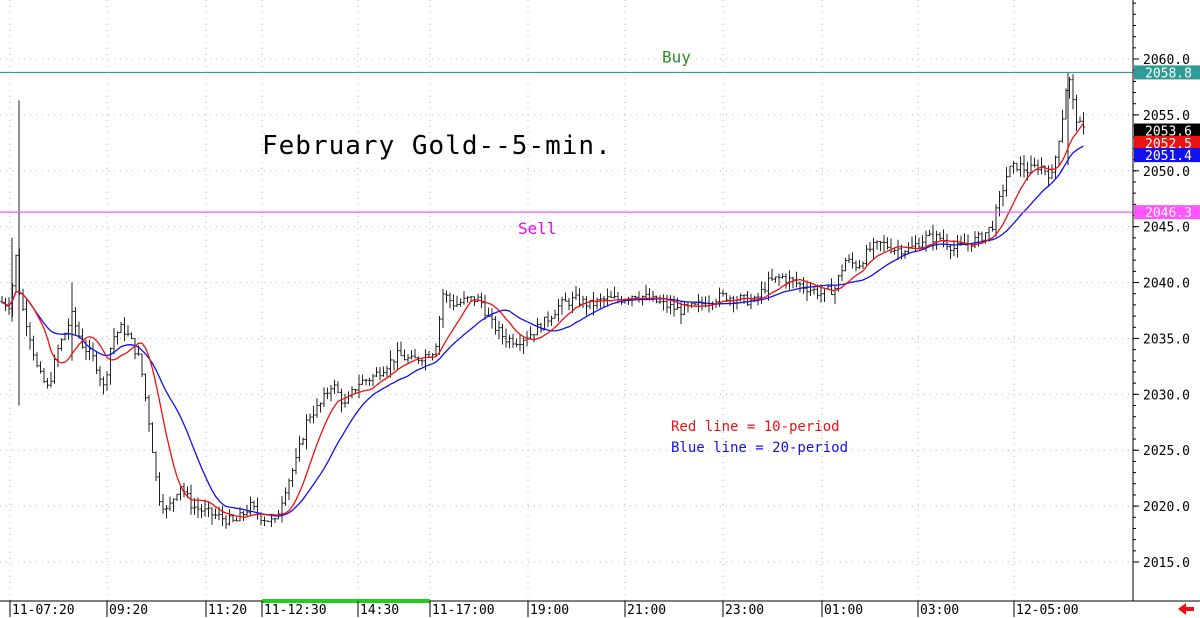 This screenshot has height=618, width=1200. I want to click on x-tick-label: 19:00, so click(549, 610).